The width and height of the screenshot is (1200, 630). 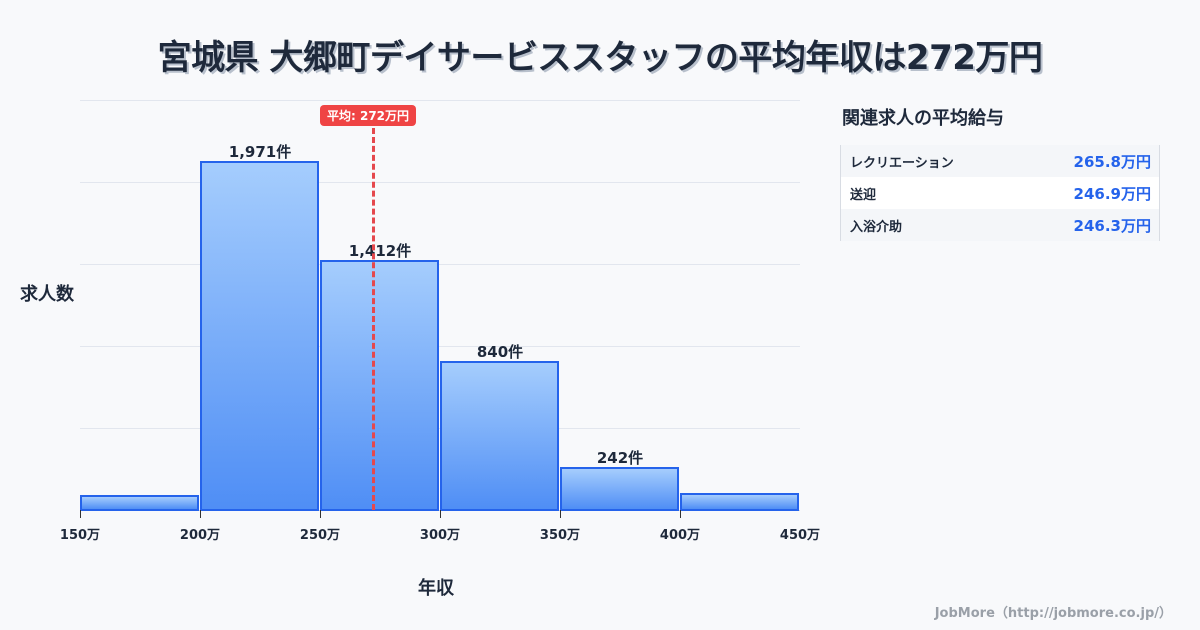 What do you see at coordinates (80, 535) in the screenshot?
I see `x-tick-label: 150万` at bounding box center [80, 535].